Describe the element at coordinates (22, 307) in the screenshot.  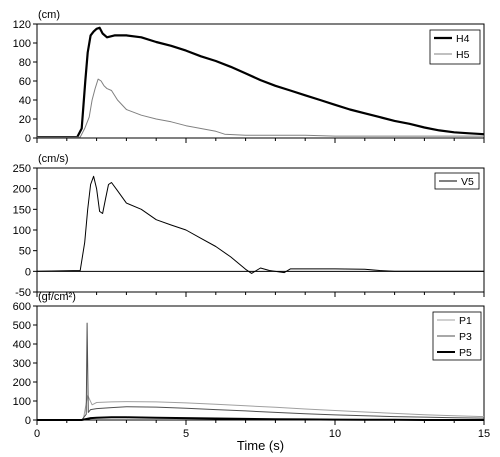
I see `y-tick-label: 600` at that location.